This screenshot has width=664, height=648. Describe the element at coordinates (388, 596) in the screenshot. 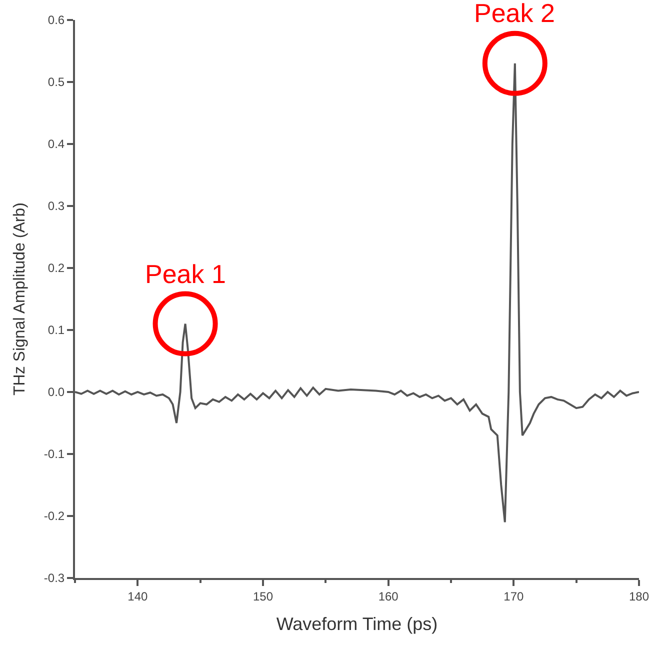

I see `x-tick-label: 160` at that location.